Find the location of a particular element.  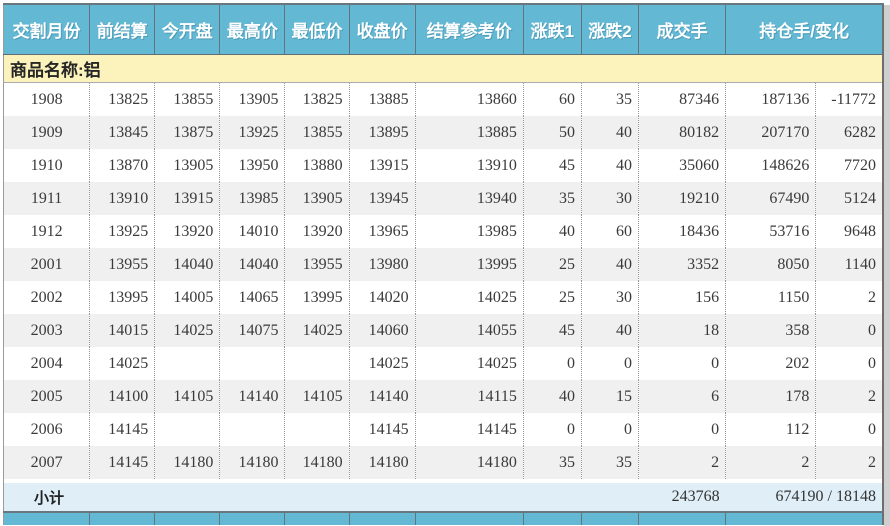

cell-prev_settle: 13995 is located at coordinates (122, 297).